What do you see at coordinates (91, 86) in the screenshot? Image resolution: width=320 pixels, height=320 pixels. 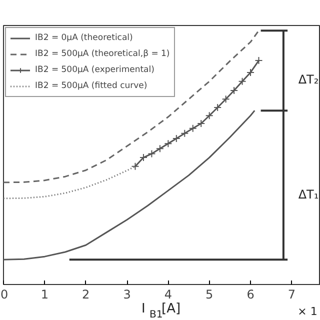 I see `legend-label: IB2 = 500μA (fitted curve)` at bounding box center [91, 86].